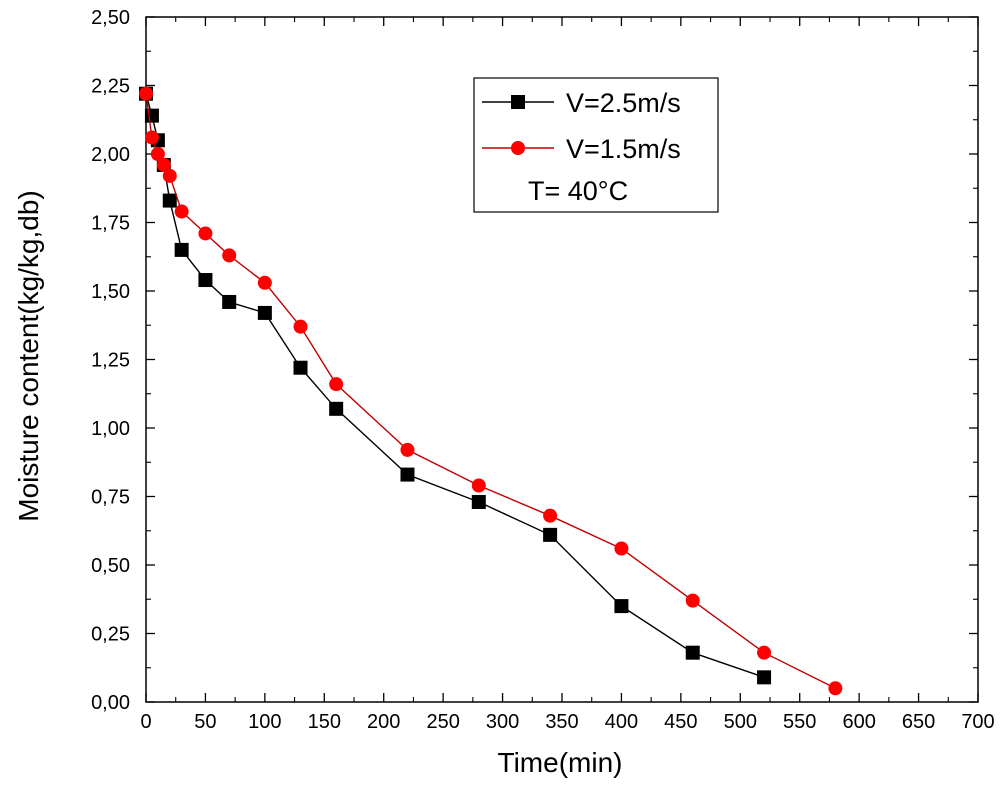 The width and height of the screenshot is (1000, 812). I want to click on x-tick-label: 600, so click(858, 722).